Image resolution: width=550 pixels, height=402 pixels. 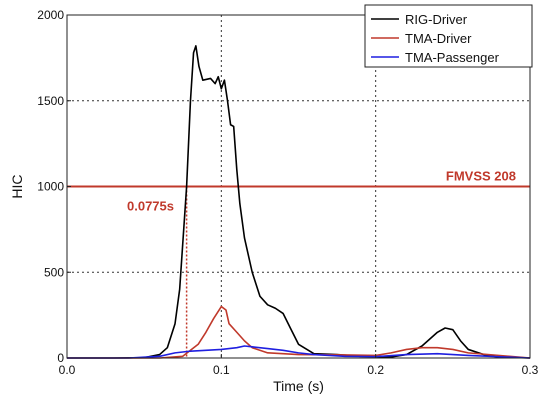 I want to click on series-tma-passenger, so click(x=299, y=352).